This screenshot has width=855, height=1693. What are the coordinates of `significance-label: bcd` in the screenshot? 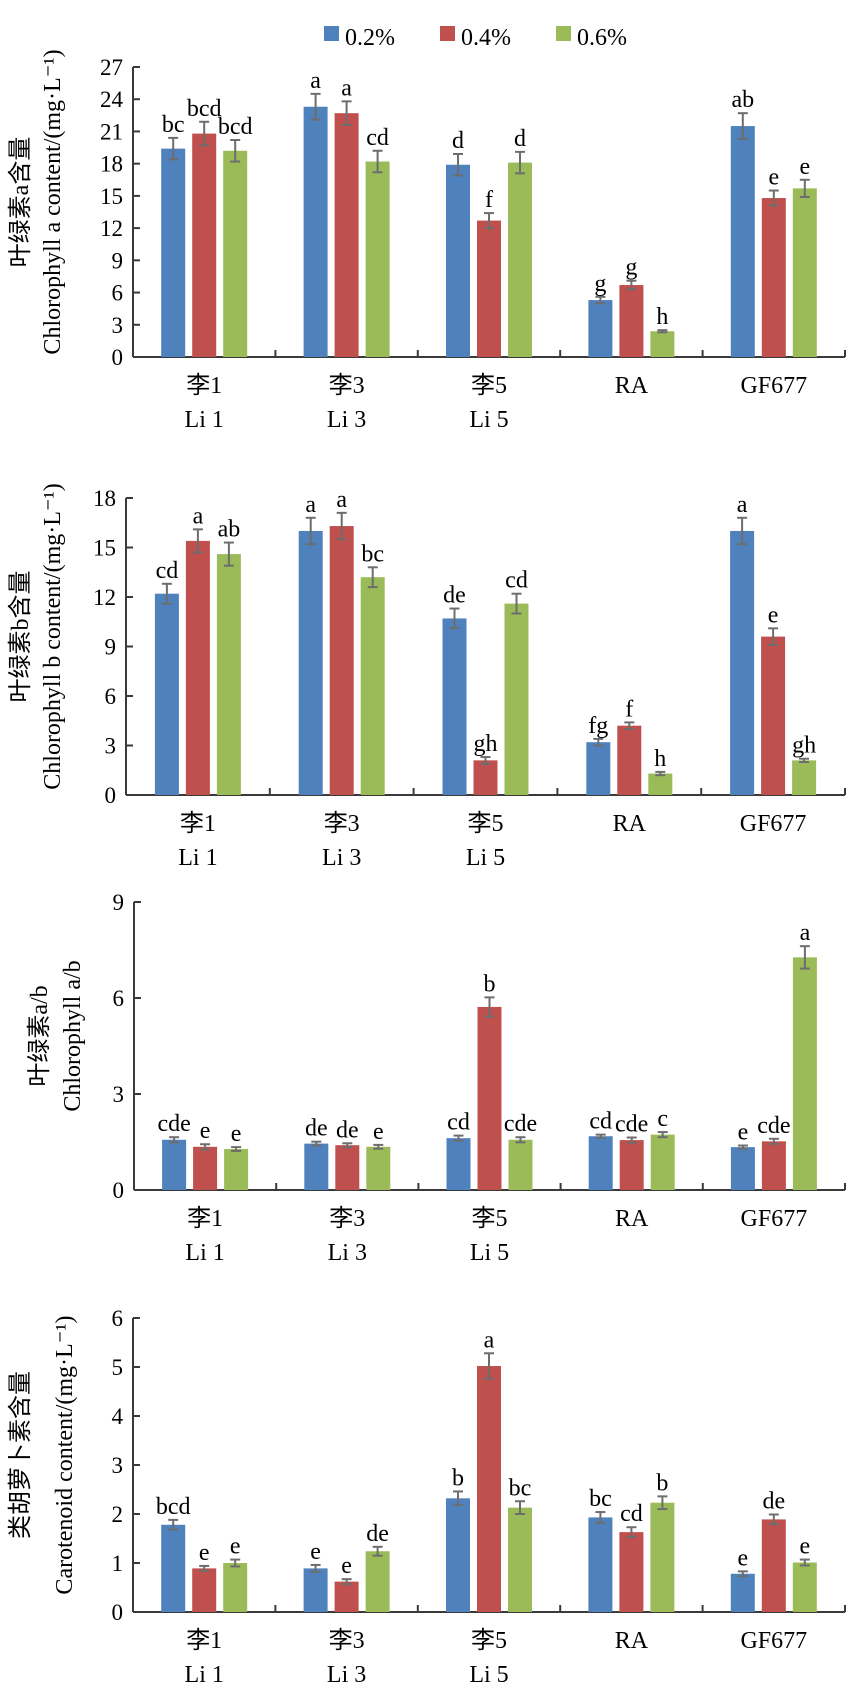 It's located at (235, 127).